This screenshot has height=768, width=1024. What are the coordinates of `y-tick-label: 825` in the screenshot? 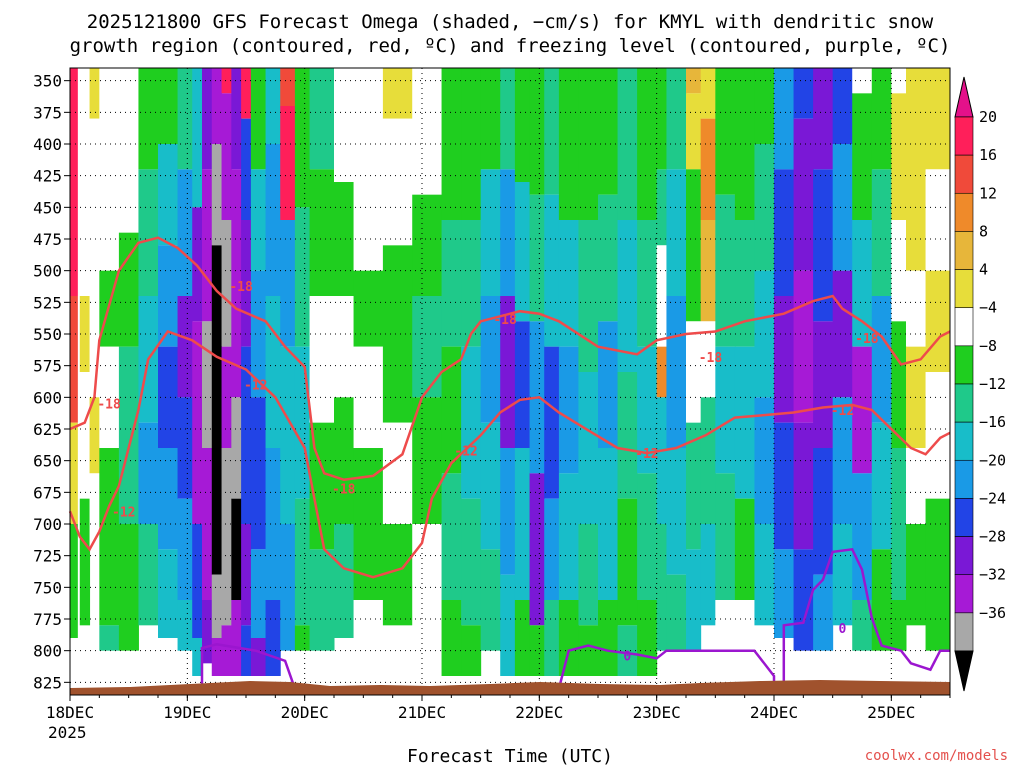 It's located at (47, 682).